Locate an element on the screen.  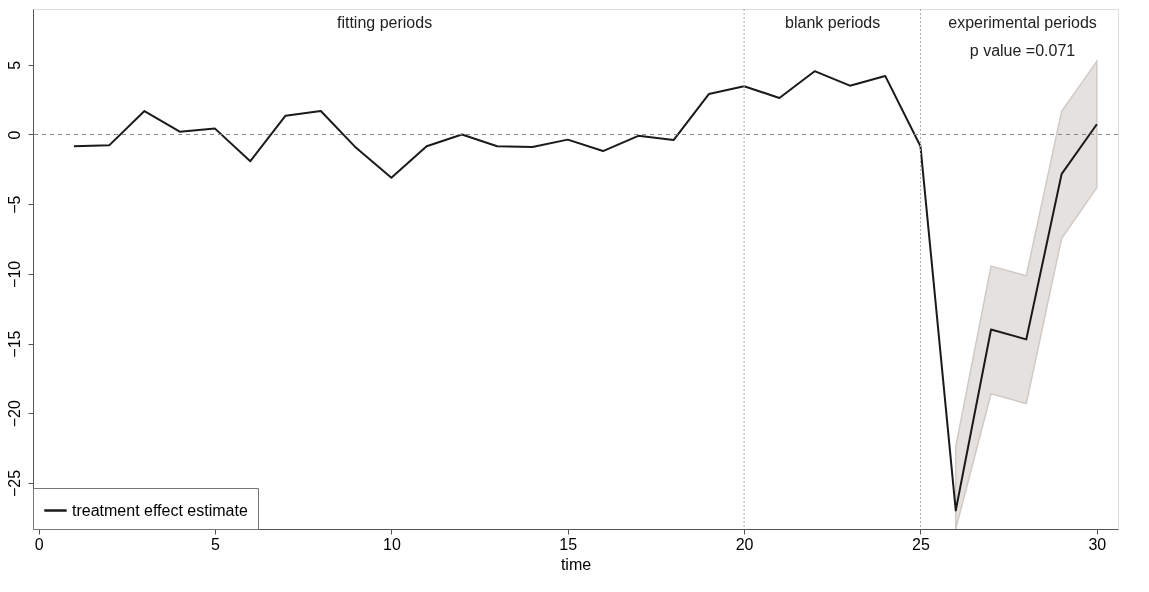
annotation: experimental periods is located at coordinates (1022, 22).